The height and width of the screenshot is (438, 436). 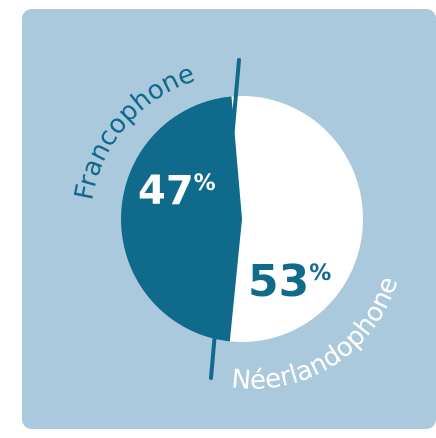 I want to click on data-label-francophone: 47%, so click(x=177, y=191).